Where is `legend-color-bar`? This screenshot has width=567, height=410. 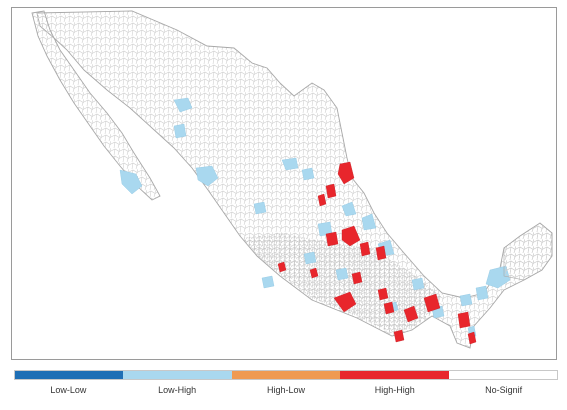 legend-color-bar is located at coordinates (286, 375).